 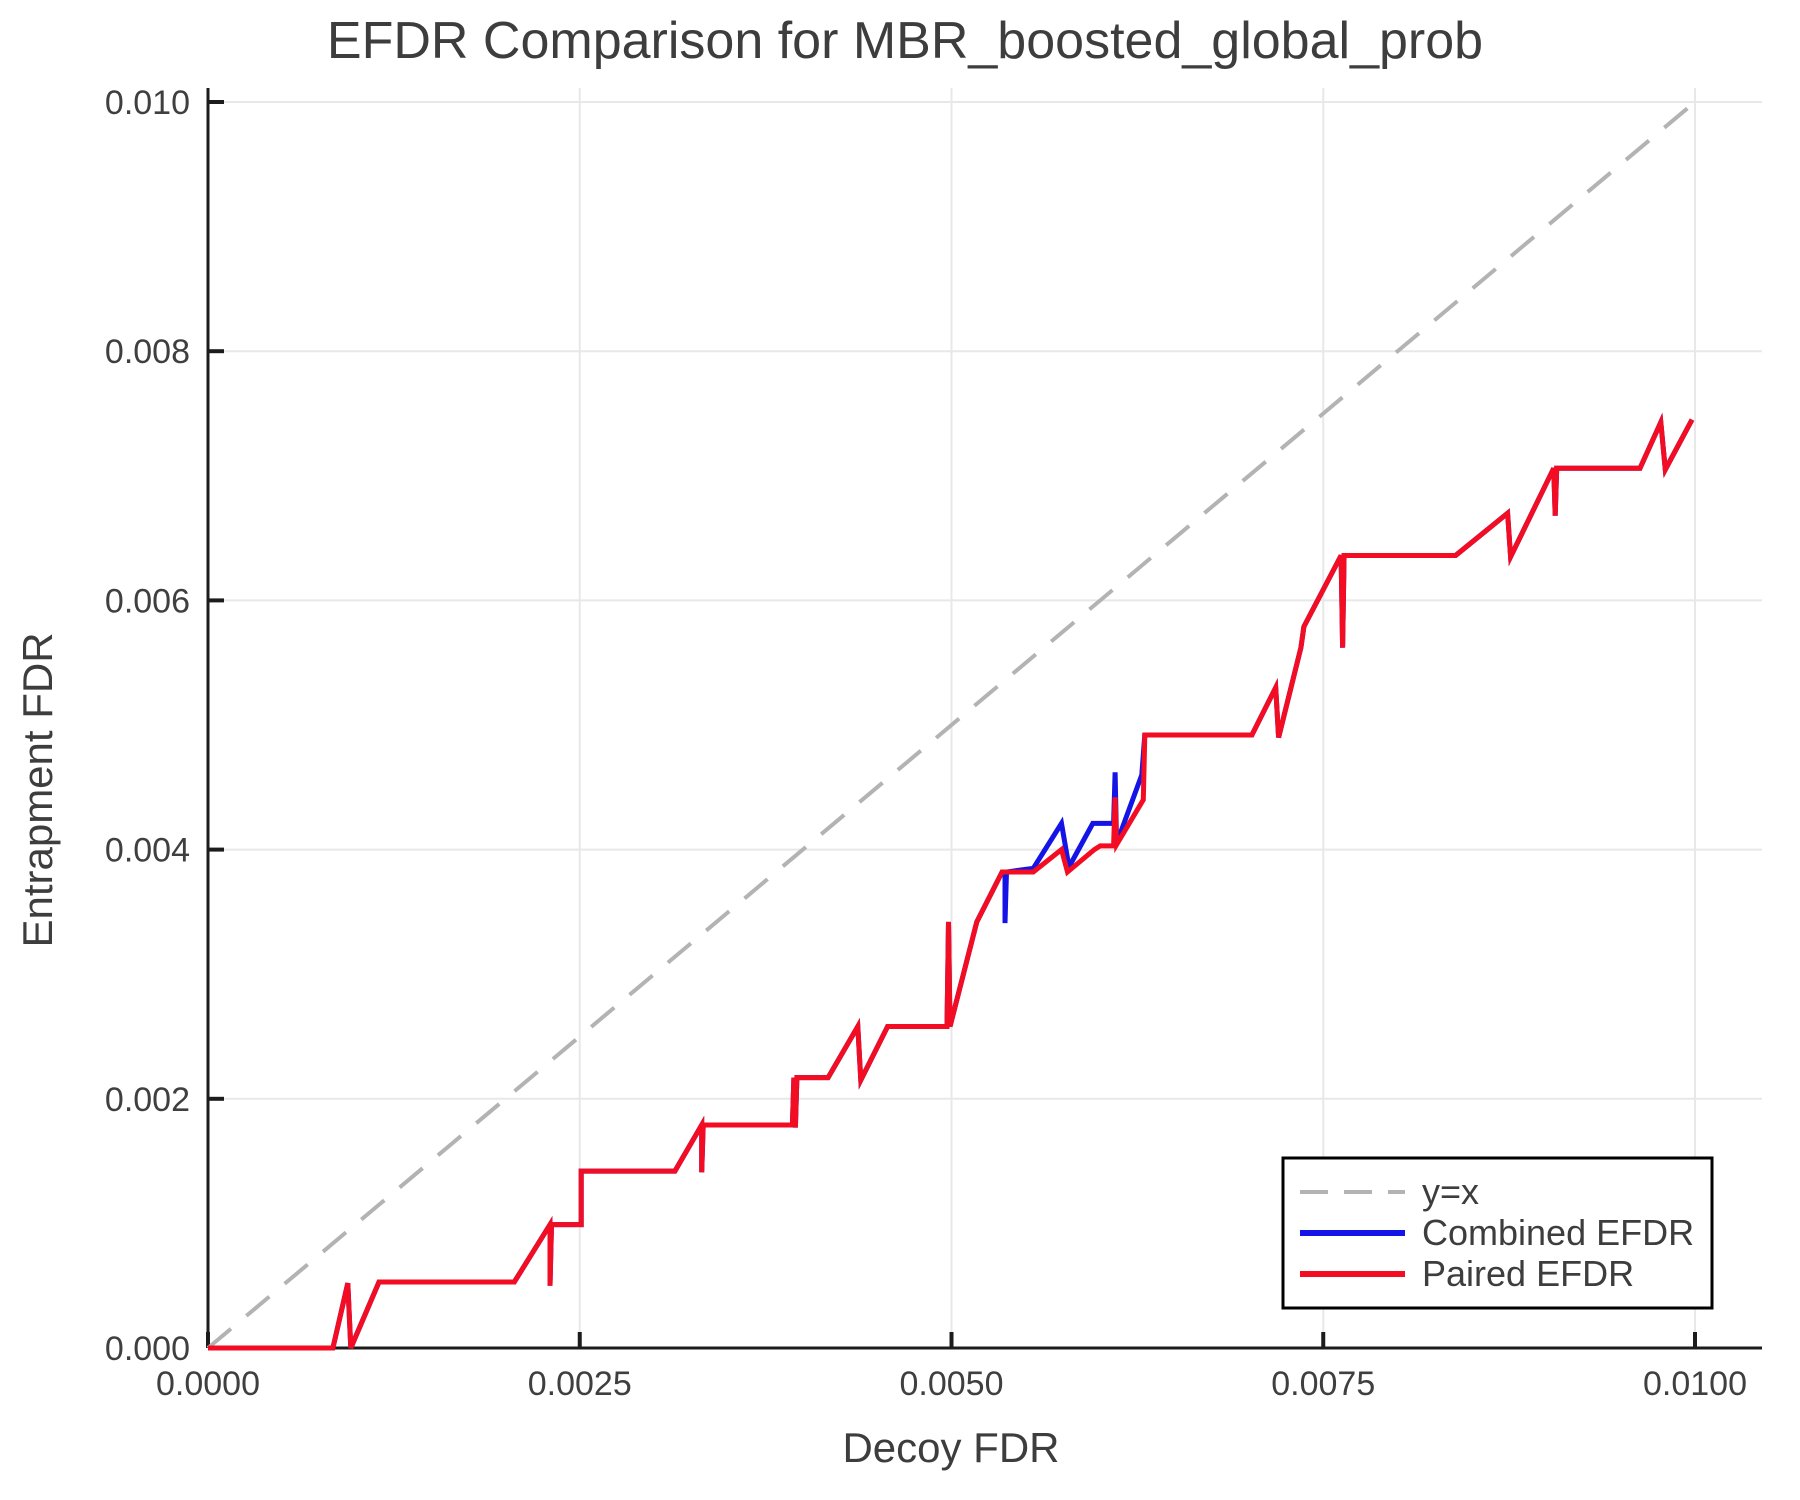 I want to click on x-tick-label: 0.0025, so click(x=580, y=1384).